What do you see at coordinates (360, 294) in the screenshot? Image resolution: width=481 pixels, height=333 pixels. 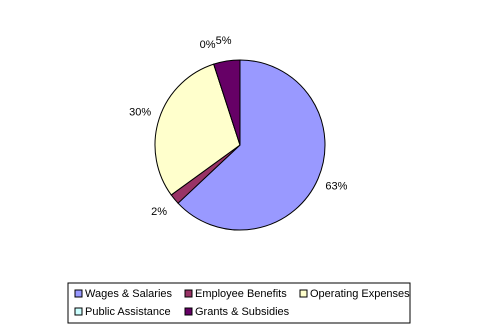 I see `legend-label: Operating Expenses` at bounding box center [360, 294].